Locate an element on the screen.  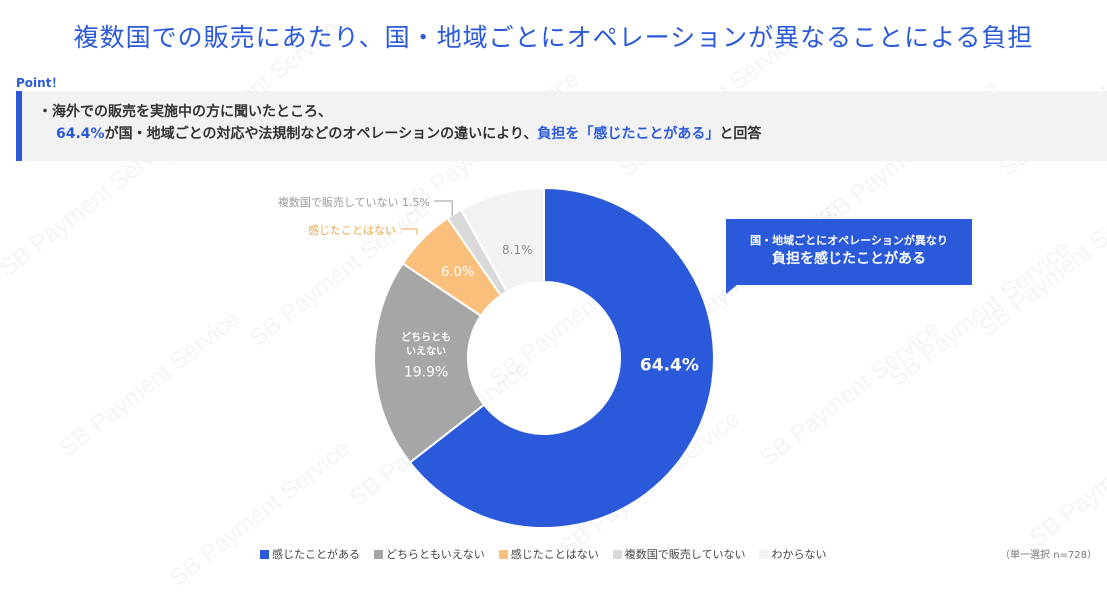
legend-label: わからない is located at coordinates (799, 554).